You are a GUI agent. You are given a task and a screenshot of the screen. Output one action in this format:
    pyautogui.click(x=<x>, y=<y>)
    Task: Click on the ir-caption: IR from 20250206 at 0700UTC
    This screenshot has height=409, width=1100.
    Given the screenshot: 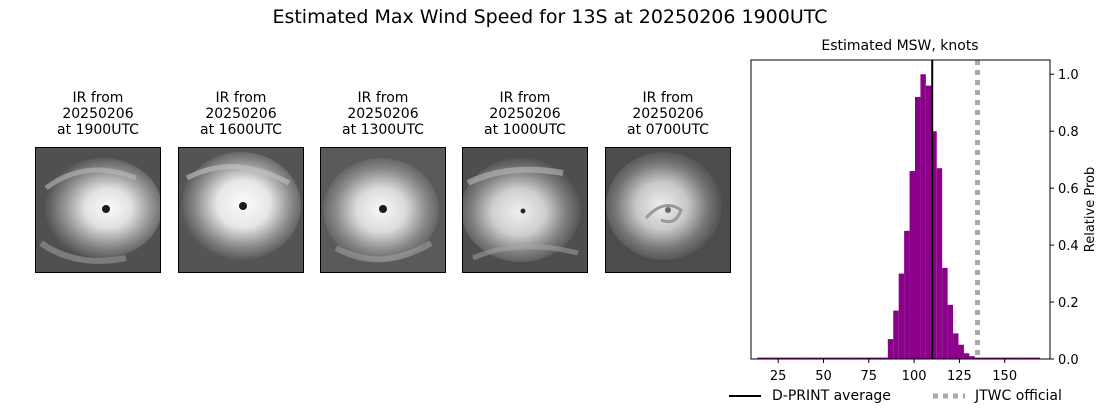 What is the action you would take?
    pyautogui.click(x=668, y=114)
    